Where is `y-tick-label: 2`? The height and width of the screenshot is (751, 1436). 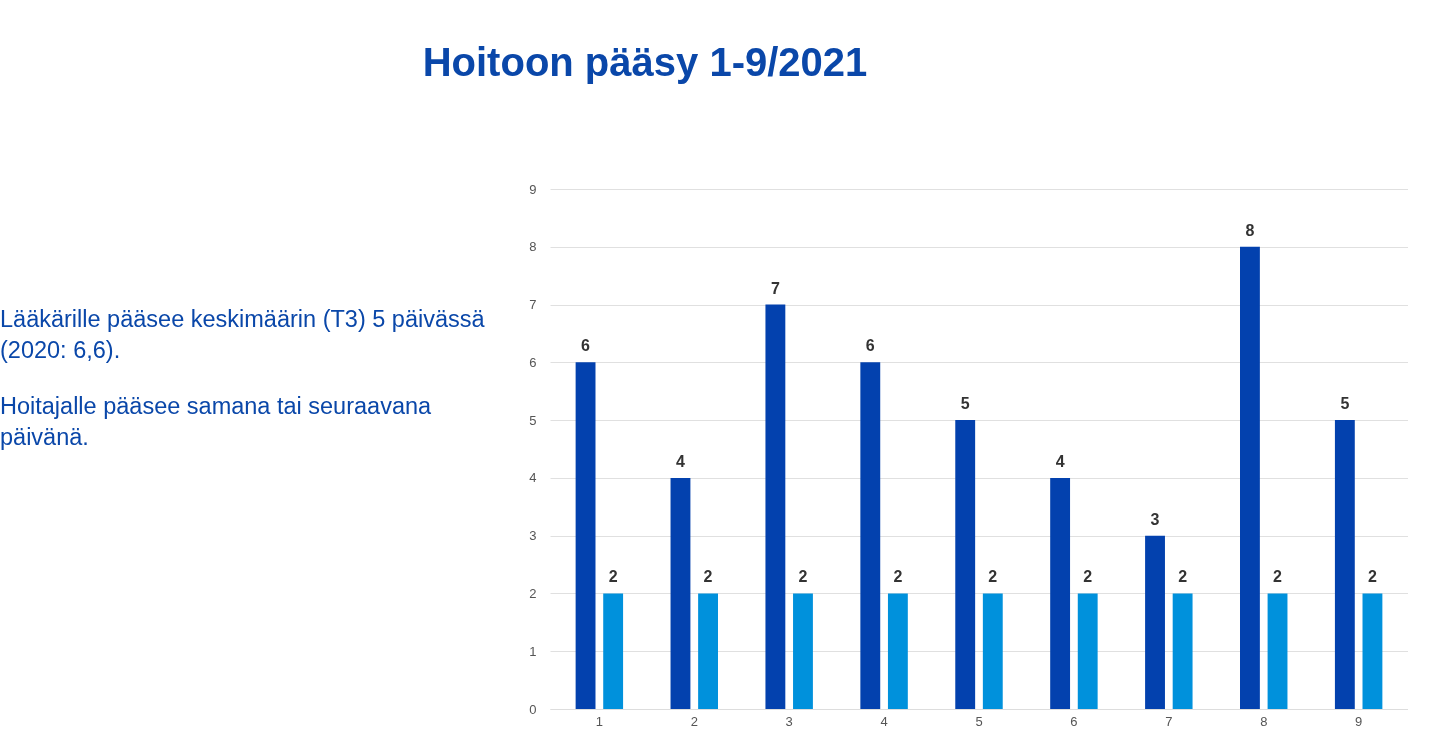
y-tick-label: 2 is located at coordinates (533, 593).